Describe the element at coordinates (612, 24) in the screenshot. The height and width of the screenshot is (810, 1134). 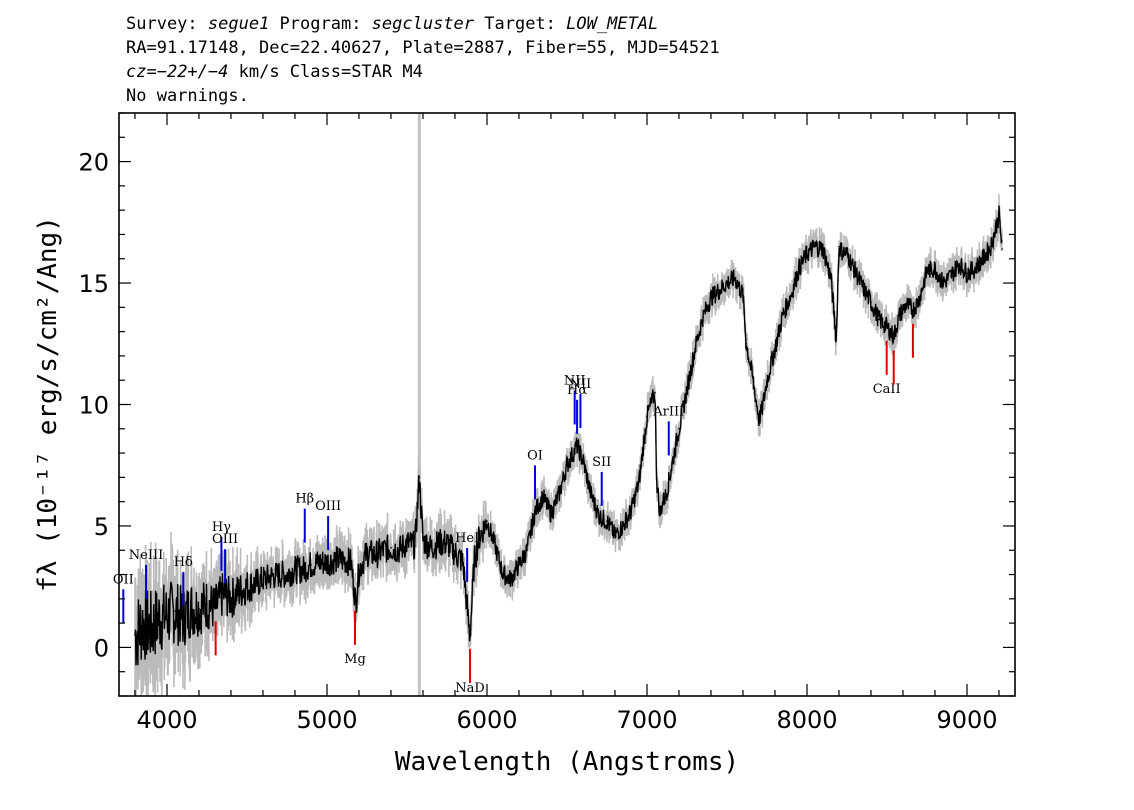
I see `target-value: LOW_METAL` at that location.